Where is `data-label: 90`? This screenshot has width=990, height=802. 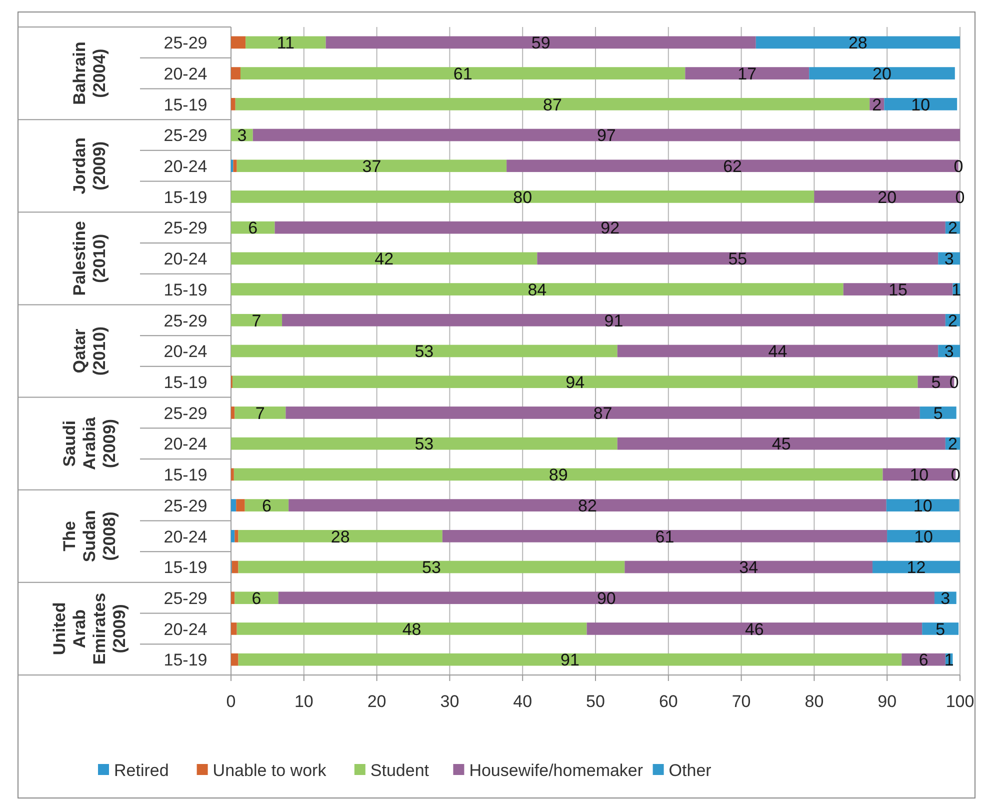
data-label: 90 is located at coordinates (606, 598).